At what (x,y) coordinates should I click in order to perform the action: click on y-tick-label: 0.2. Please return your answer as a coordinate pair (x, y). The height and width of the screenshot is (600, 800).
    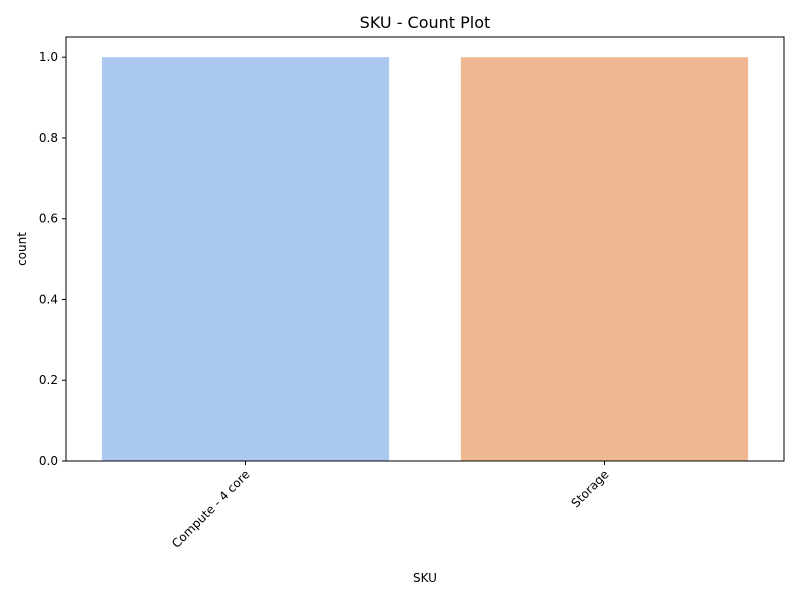
    Looking at the image, I should click on (48, 380).